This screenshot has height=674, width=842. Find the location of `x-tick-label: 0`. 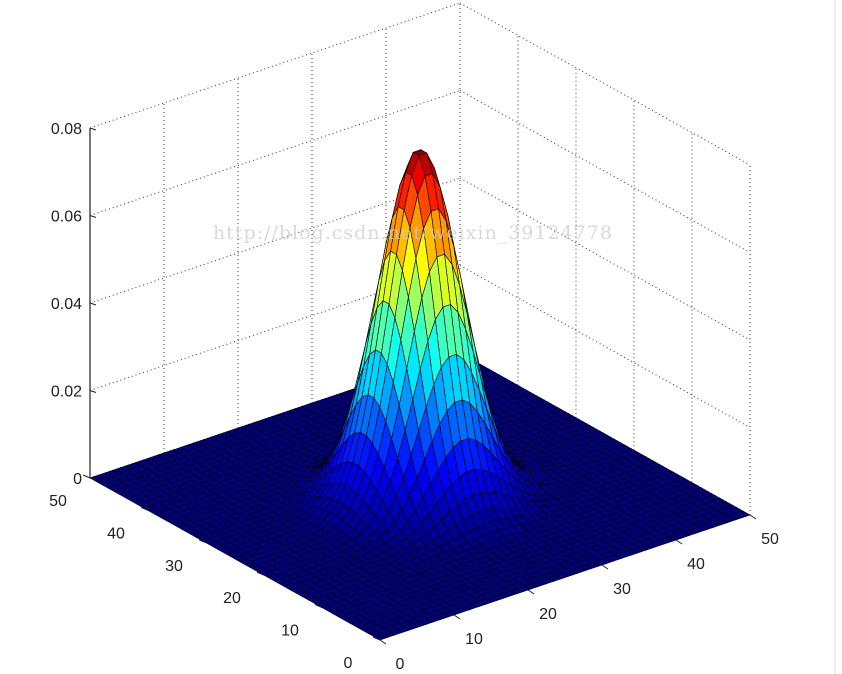

x-tick-label: 0 is located at coordinates (400, 664).